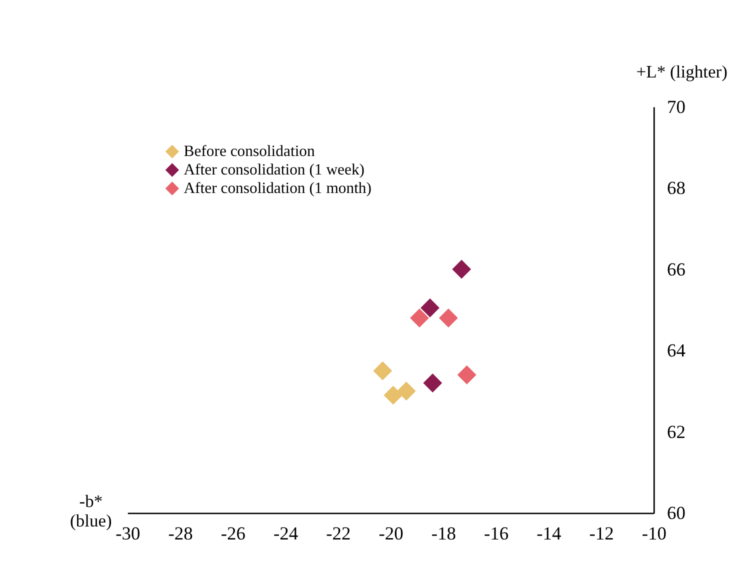 This screenshot has height=567, width=746. I want to click on x-tick-label: -14, so click(549, 533).